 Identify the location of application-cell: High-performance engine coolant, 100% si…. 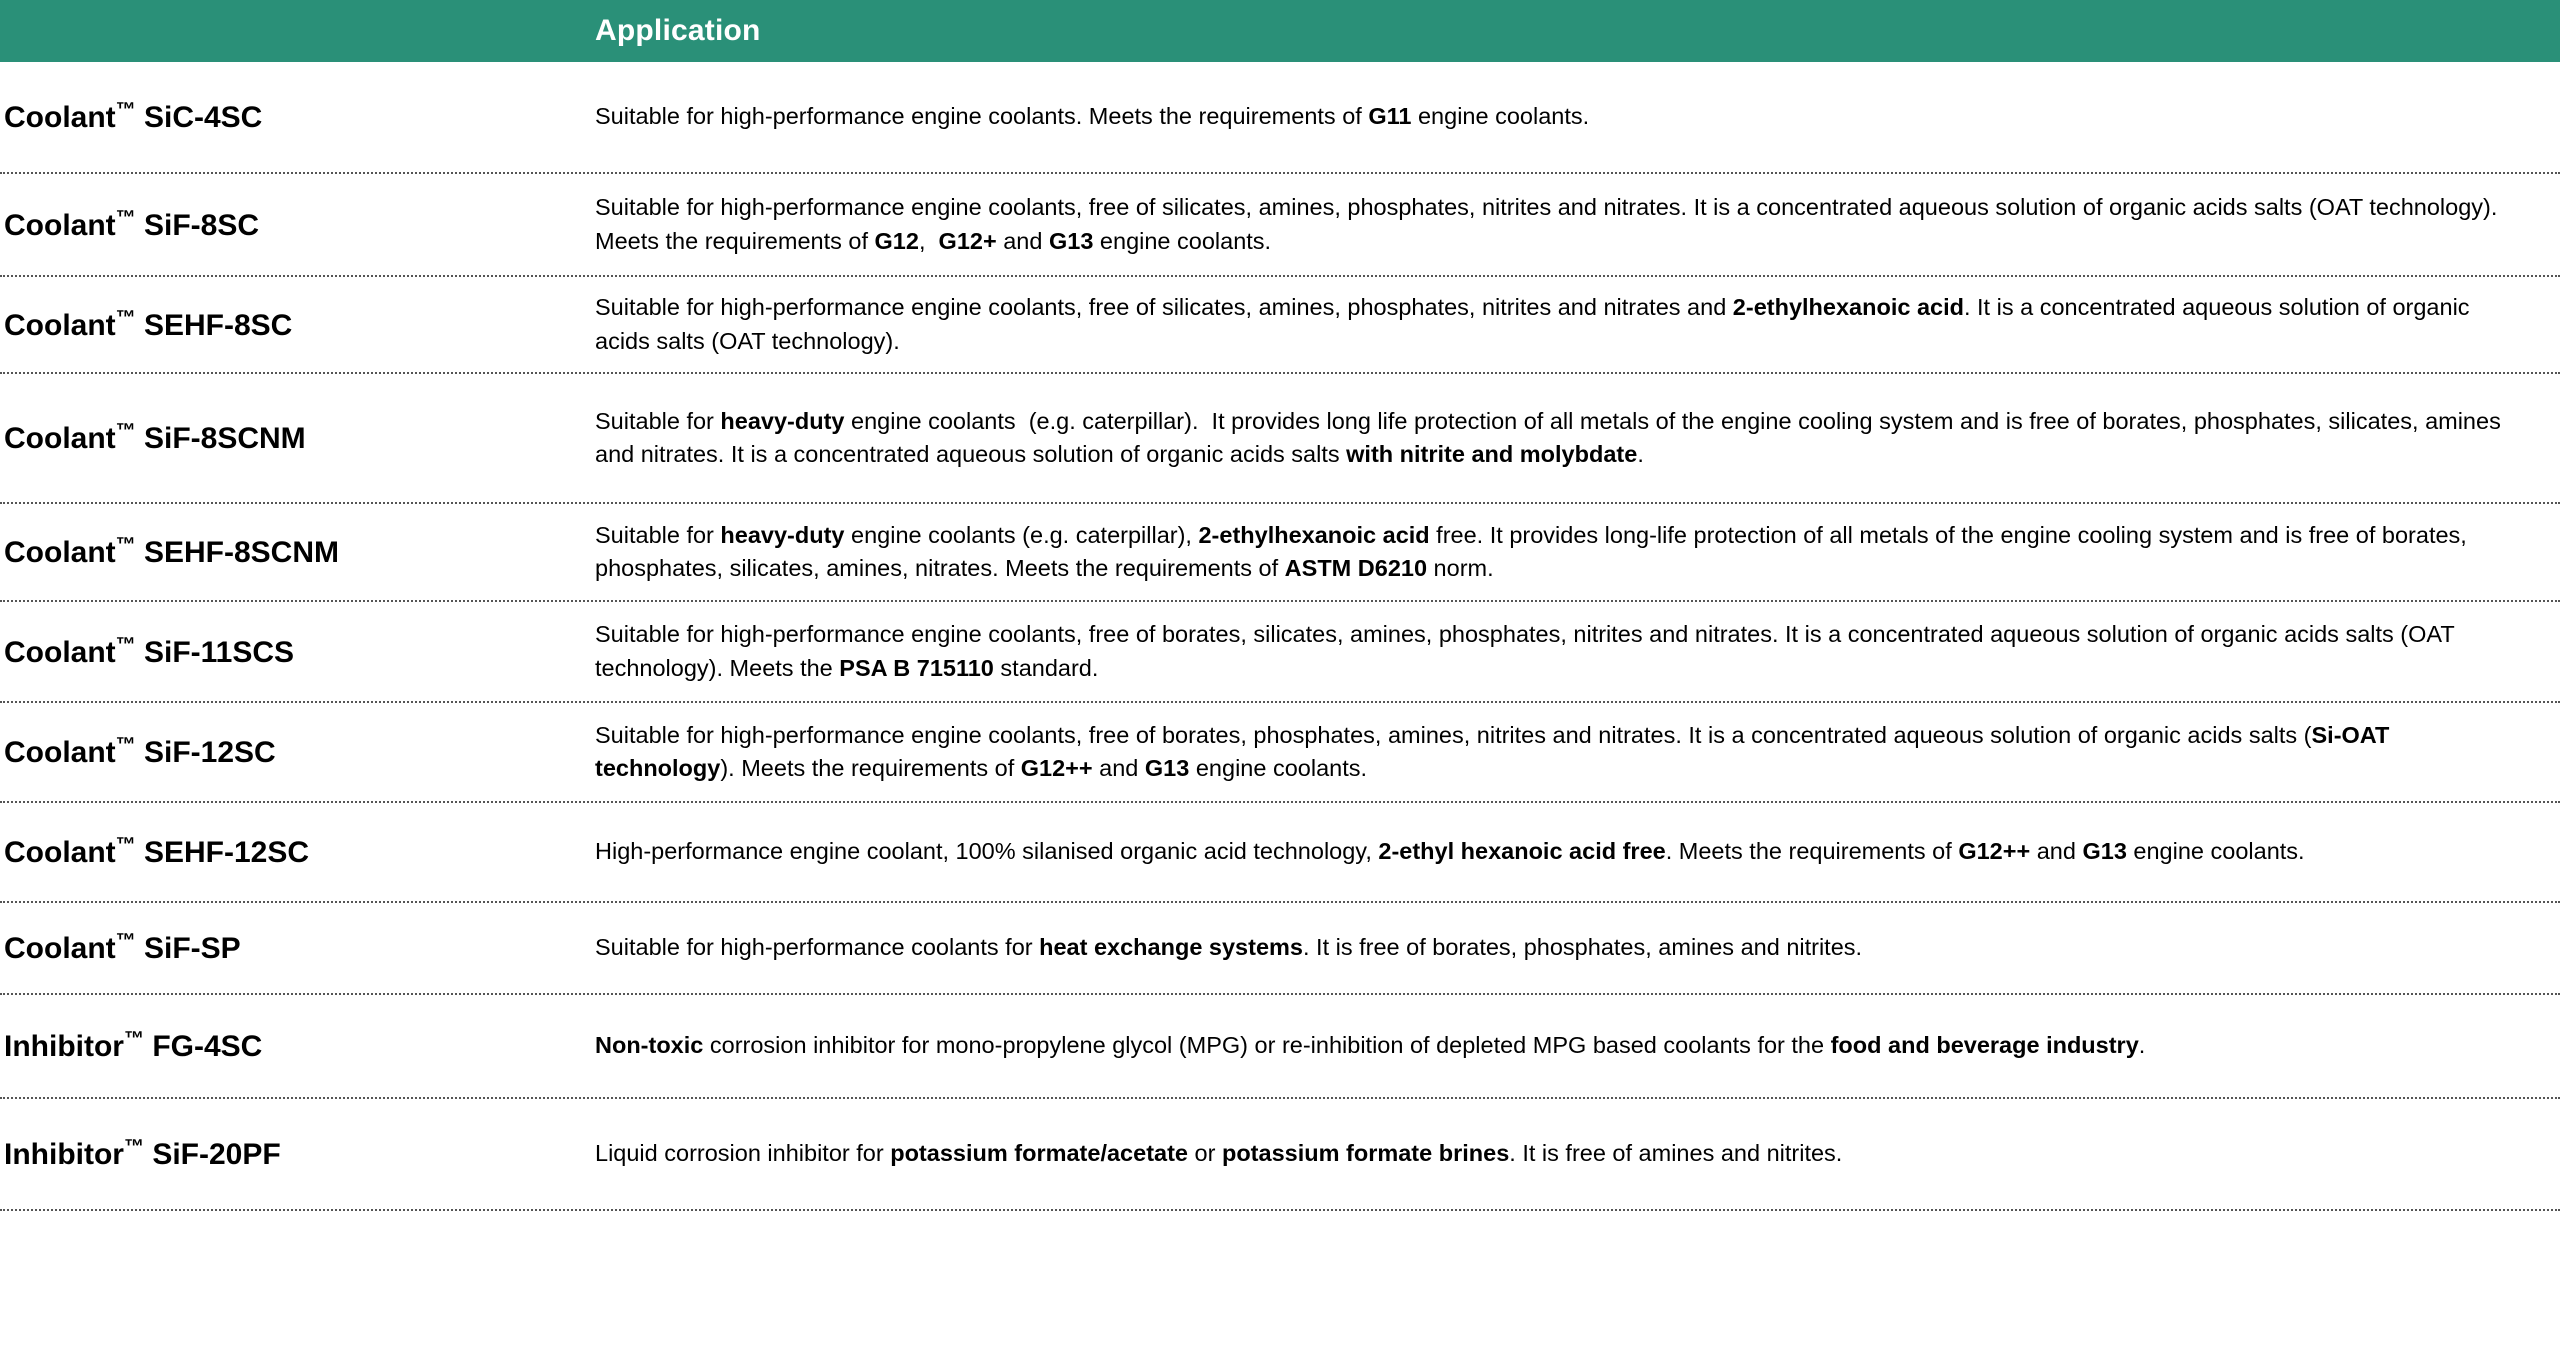
(1450, 851).